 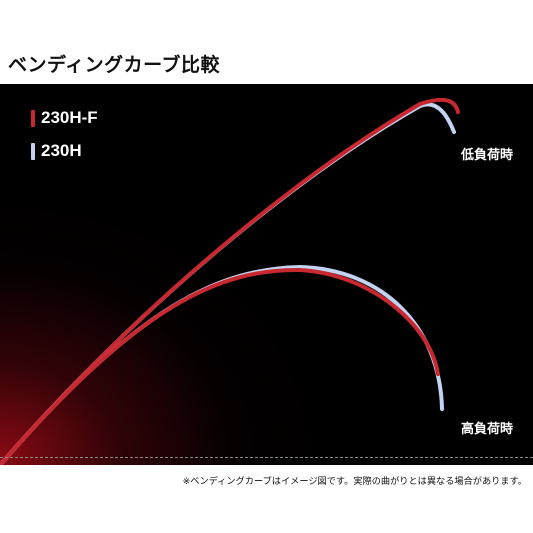 What do you see at coordinates (487, 429) in the screenshot?
I see `high-load-label: 高負荷時` at bounding box center [487, 429].